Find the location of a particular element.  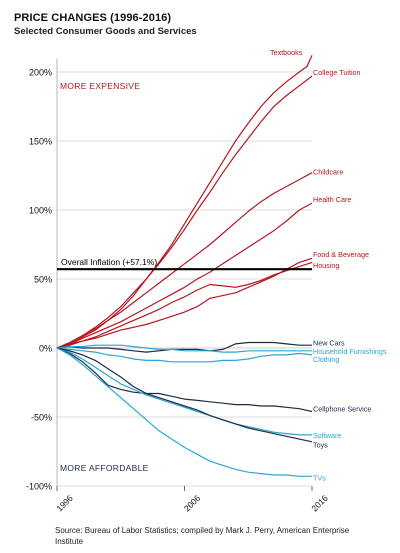

inflation-label: Overall Inflation (+57.1%) is located at coordinates (109, 262).